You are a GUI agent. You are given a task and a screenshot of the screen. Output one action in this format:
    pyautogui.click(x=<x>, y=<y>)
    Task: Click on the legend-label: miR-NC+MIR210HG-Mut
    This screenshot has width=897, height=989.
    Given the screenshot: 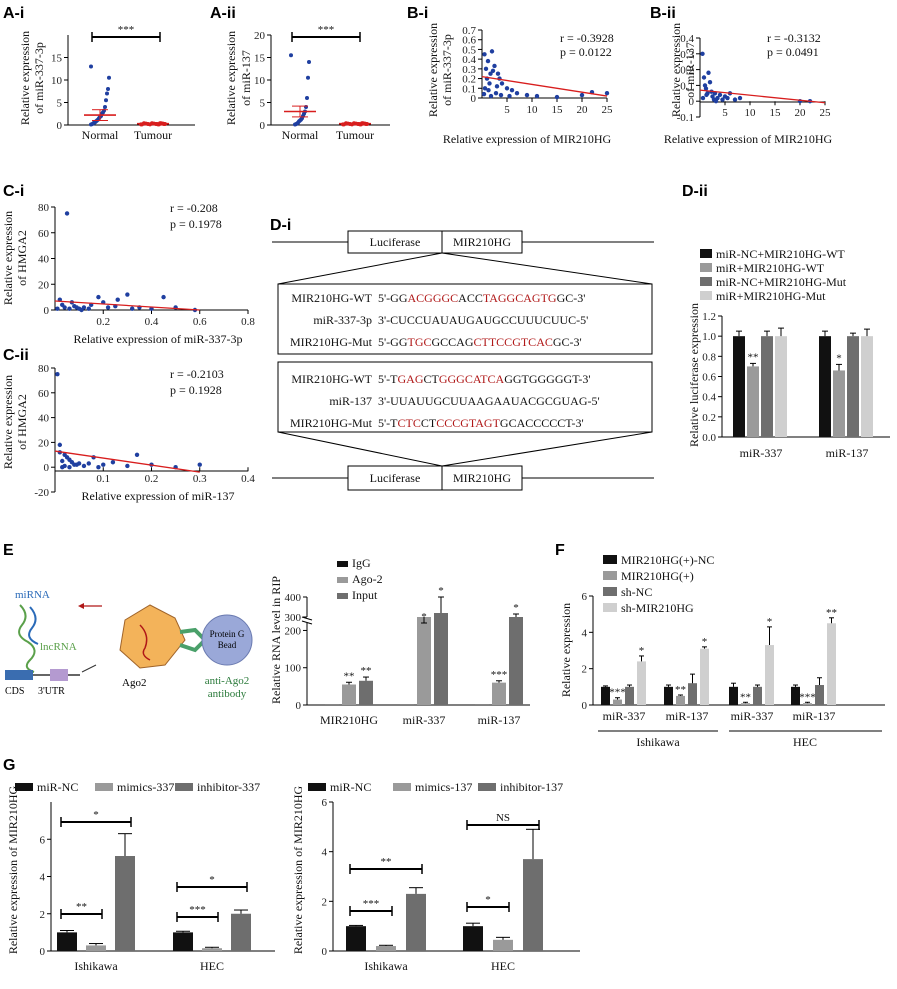 What is the action you would take?
    pyautogui.click(x=781, y=282)
    